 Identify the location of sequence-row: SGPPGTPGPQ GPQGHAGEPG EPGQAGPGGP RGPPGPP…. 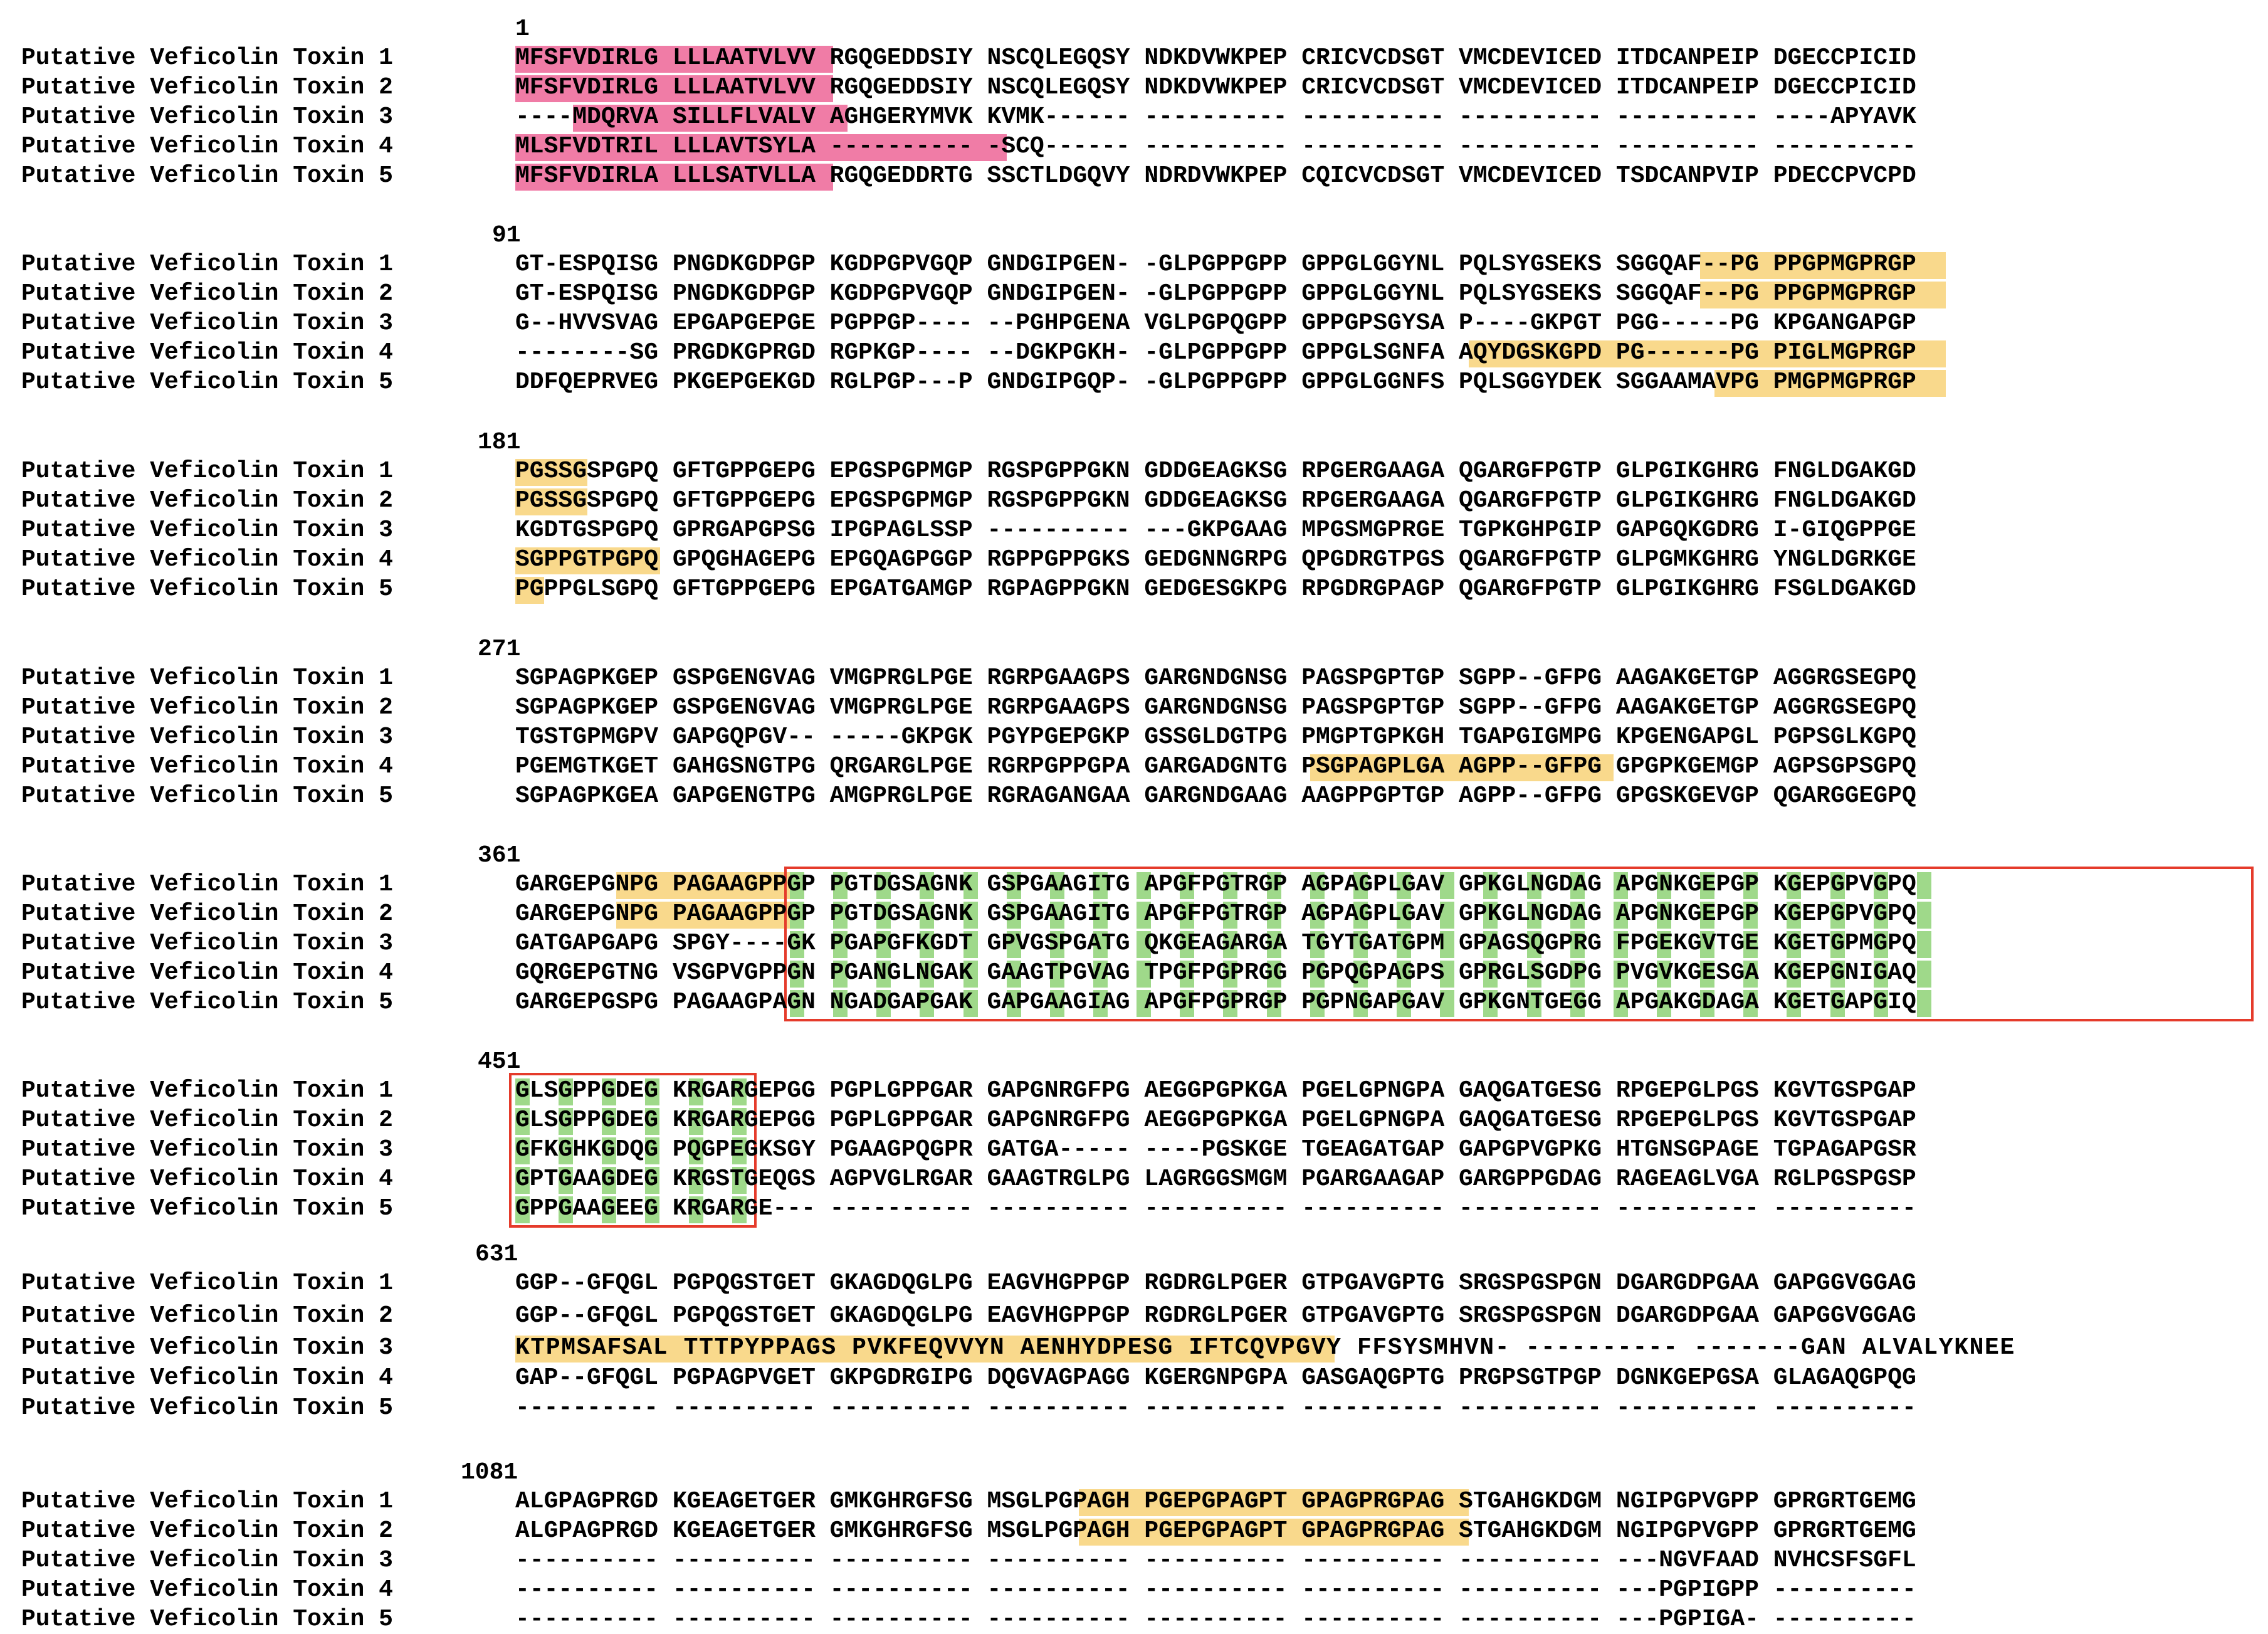
(1215, 559).